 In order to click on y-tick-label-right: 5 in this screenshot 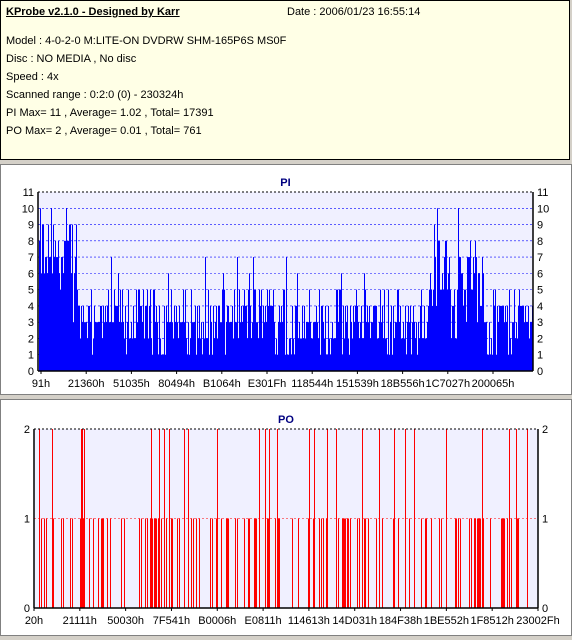, I will do `click(540, 291)`.